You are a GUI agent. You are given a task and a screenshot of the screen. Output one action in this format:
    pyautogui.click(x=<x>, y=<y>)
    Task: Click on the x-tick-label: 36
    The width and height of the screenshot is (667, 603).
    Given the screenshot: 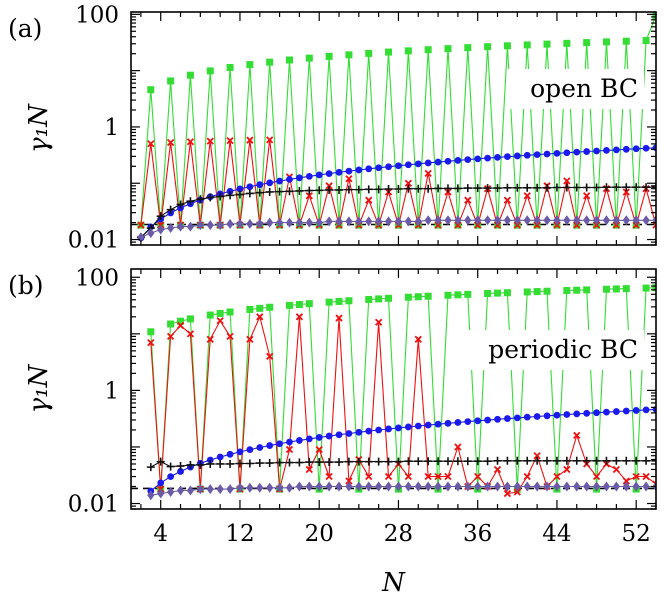 What is the action you would take?
    pyautogui.click(x=477, y=534)
    